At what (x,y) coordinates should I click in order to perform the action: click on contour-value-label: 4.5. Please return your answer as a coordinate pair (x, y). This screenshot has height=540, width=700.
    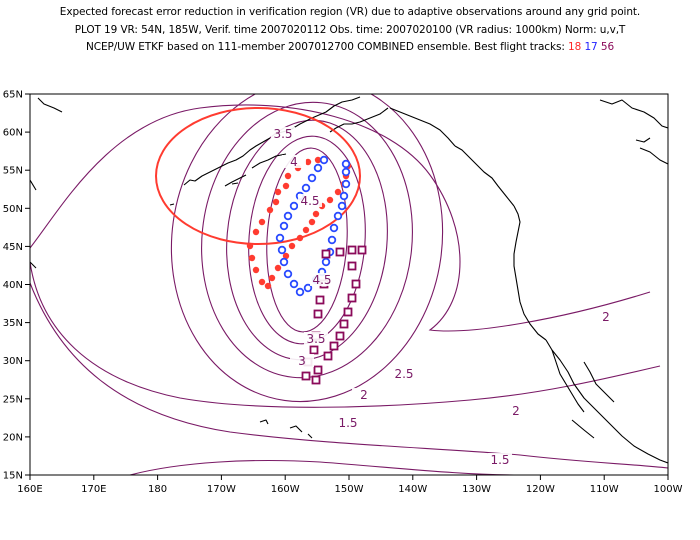
    Looking at the image, I should click on (309, 201).